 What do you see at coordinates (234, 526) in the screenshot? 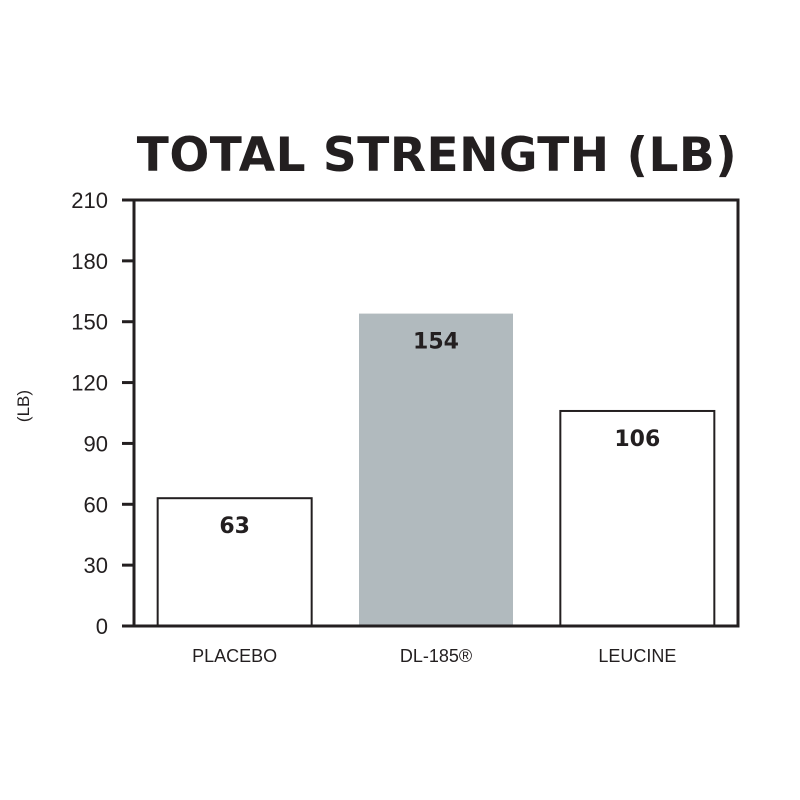
I see `bar-value-label: 63` at bounding box center [234, 526].